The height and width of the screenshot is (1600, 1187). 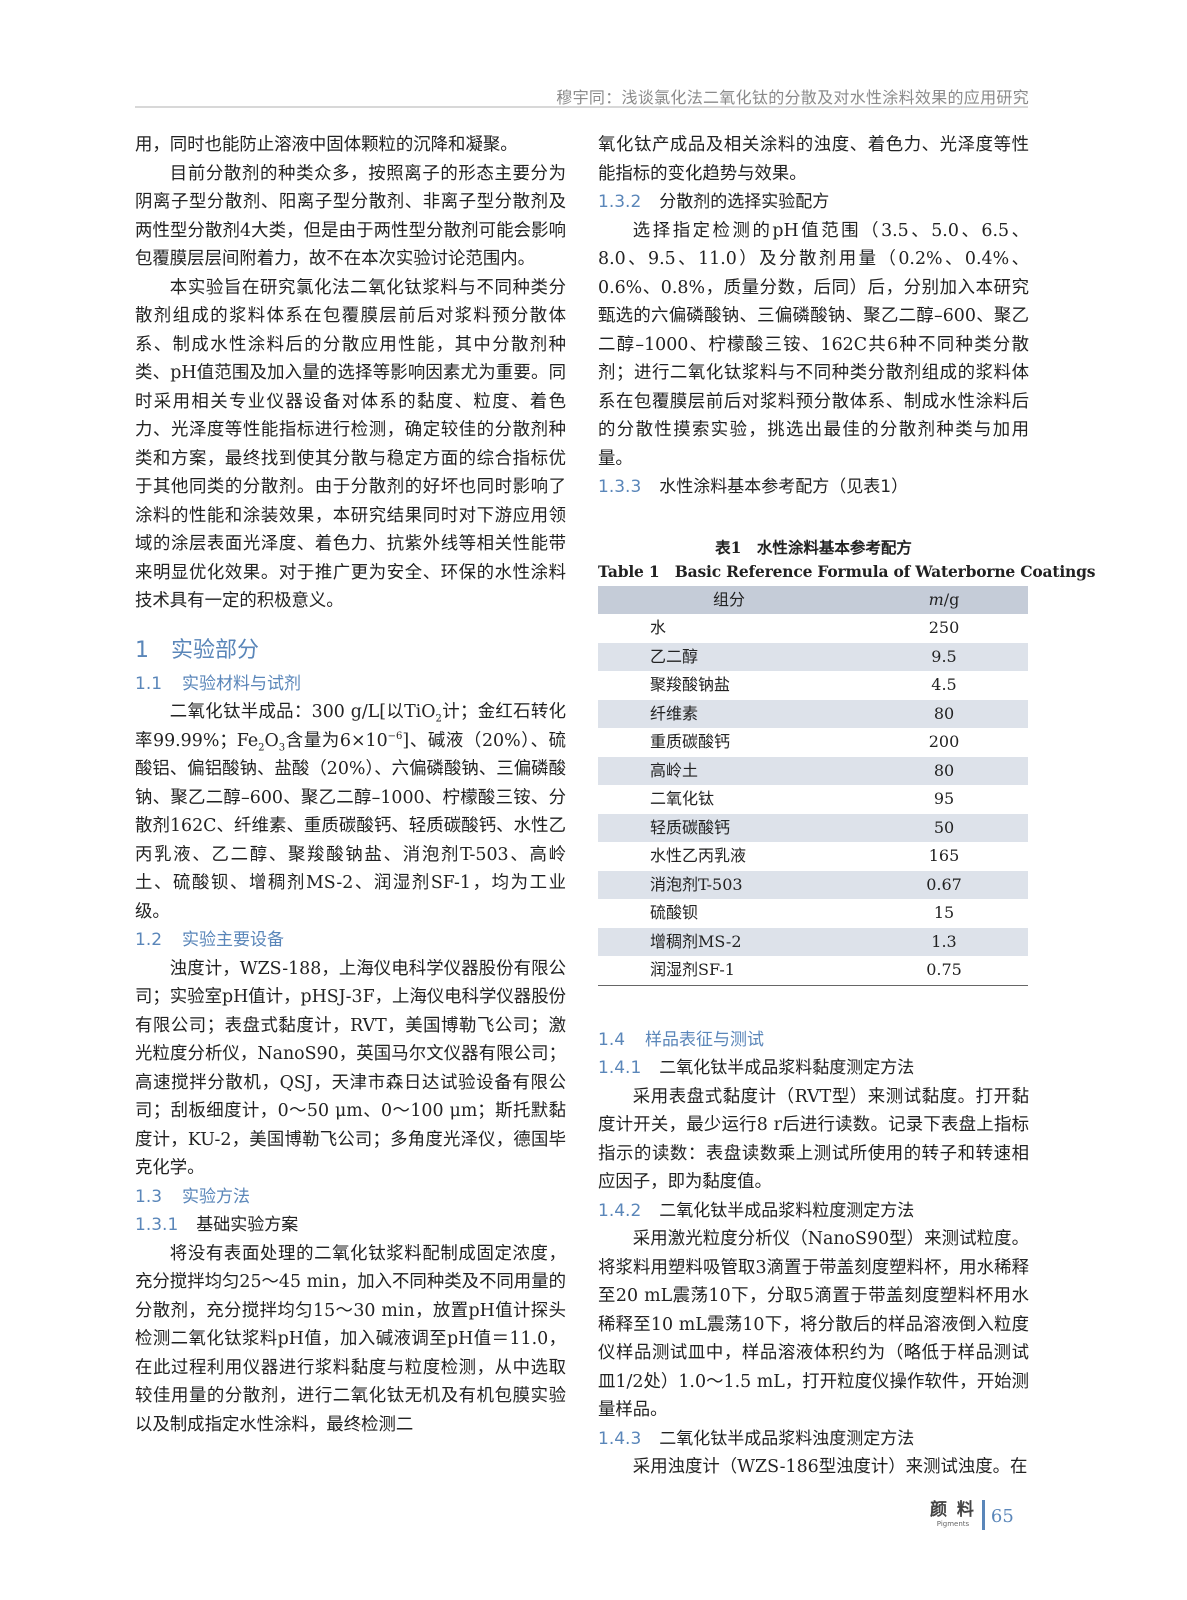 I want to click on section-title: 分散剂的选择实验配方, so click(x=744, y=202).